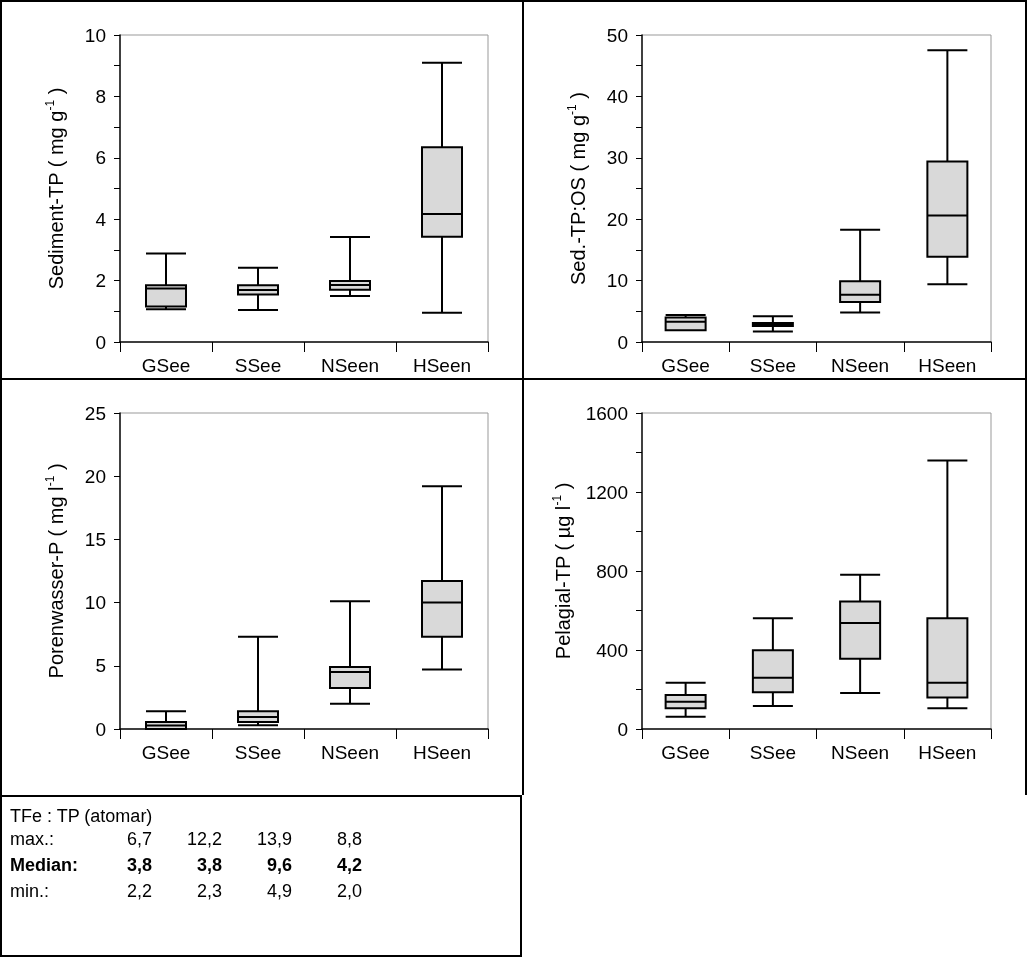 The image size is (1027, 960). What do you see at coordinates (203, 839) in the screenshot?
I see `text: 12,2` at bounding box center [203, 839].